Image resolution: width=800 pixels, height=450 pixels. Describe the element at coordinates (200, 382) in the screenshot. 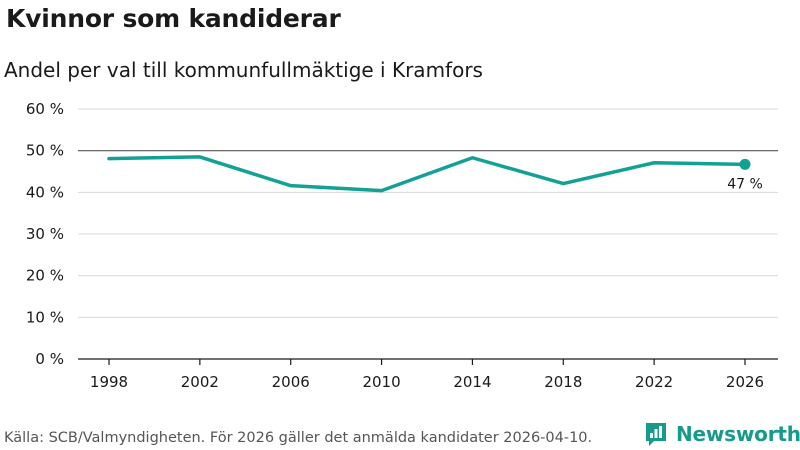

I see `x-tick-label: 2002` at that location.